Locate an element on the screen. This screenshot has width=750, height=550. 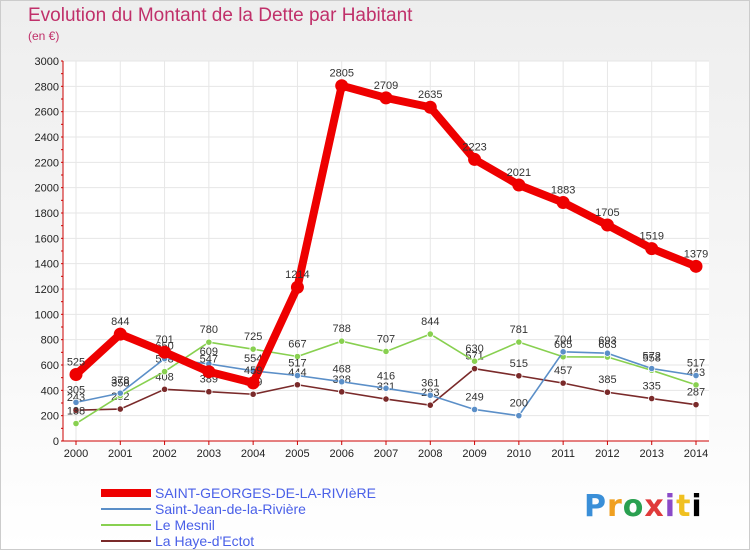
y-tick-label: 800 is located at coordinates (50, 341).